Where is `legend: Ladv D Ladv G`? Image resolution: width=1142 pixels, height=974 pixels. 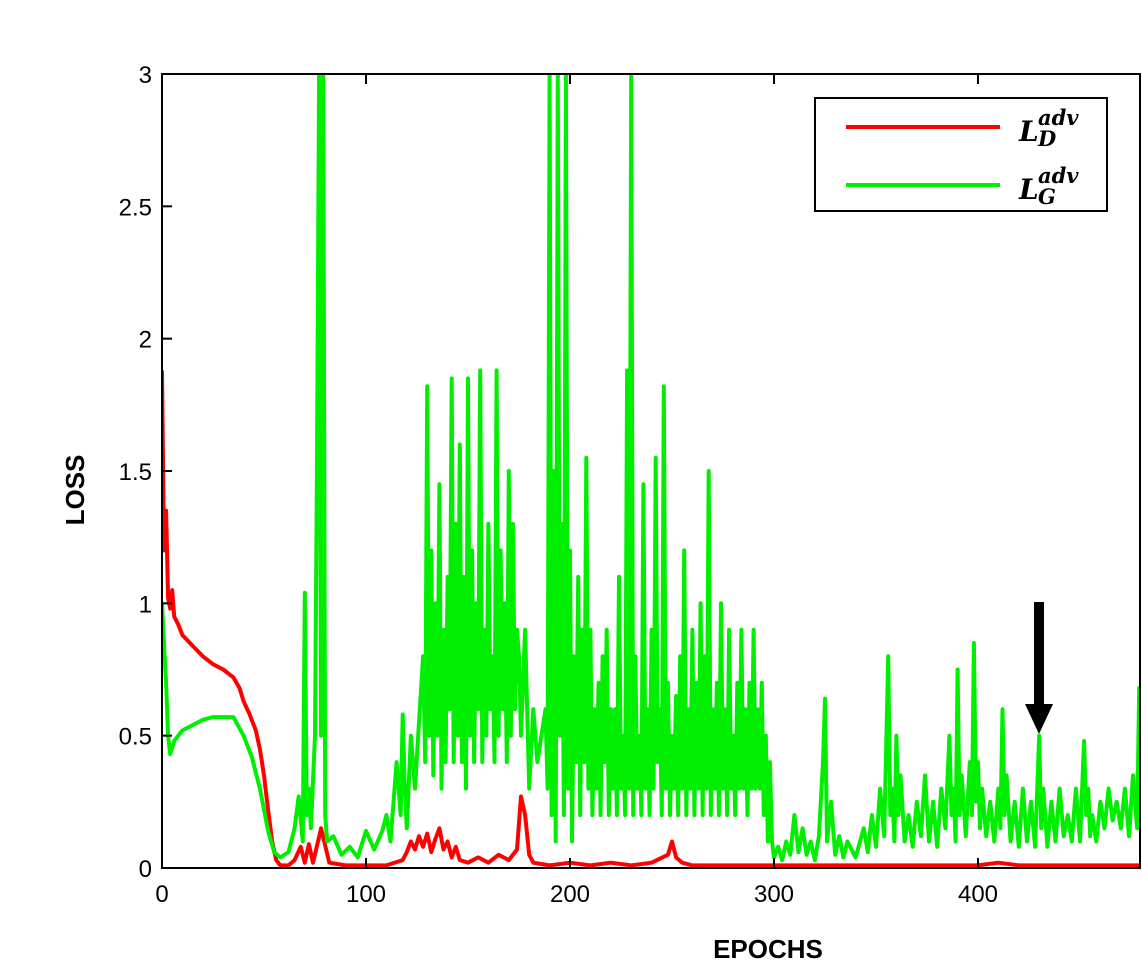
legend: Ladv D Ladv G is located at coordinates (961, 154).